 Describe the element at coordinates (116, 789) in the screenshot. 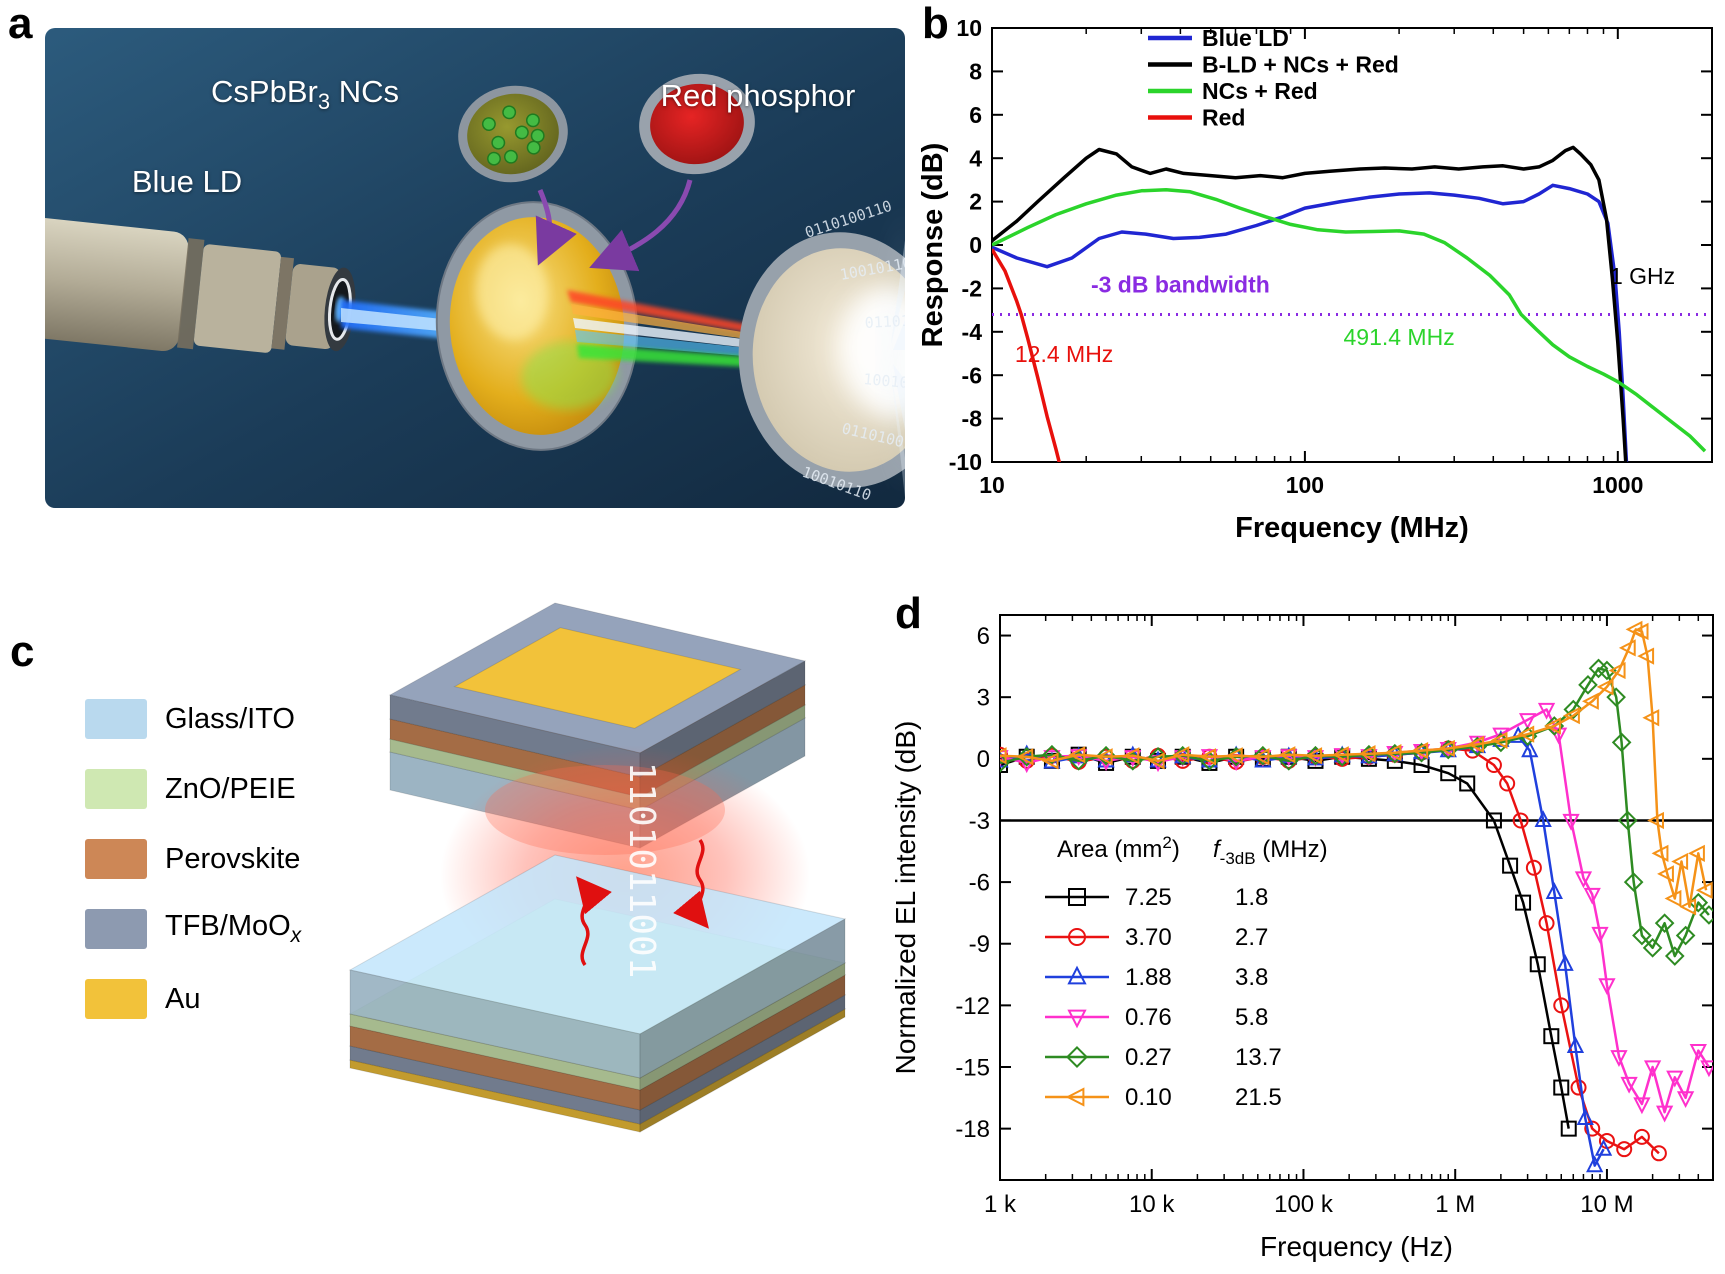

I see `zno-peie-swatch` at that location.